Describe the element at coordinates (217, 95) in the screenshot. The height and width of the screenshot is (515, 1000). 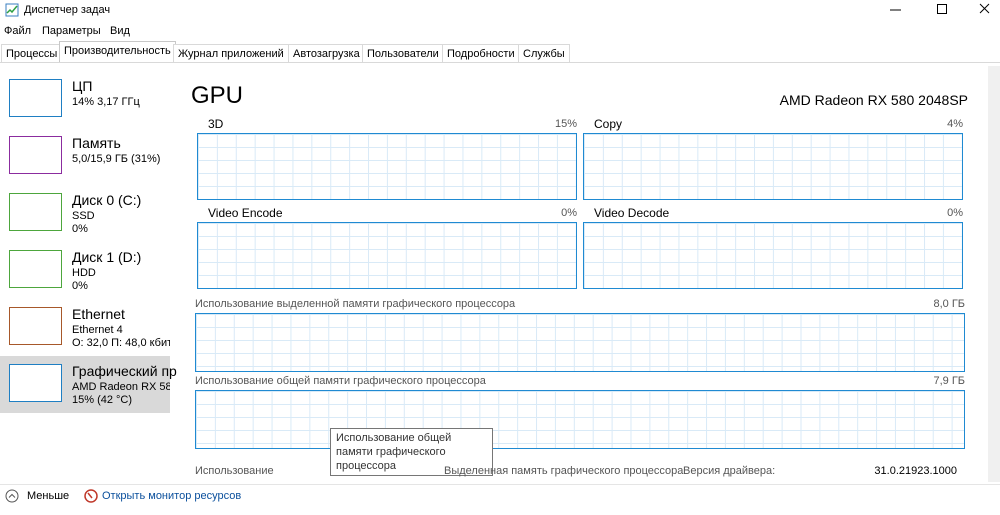
I see `gpu-title: GPU` at that location.